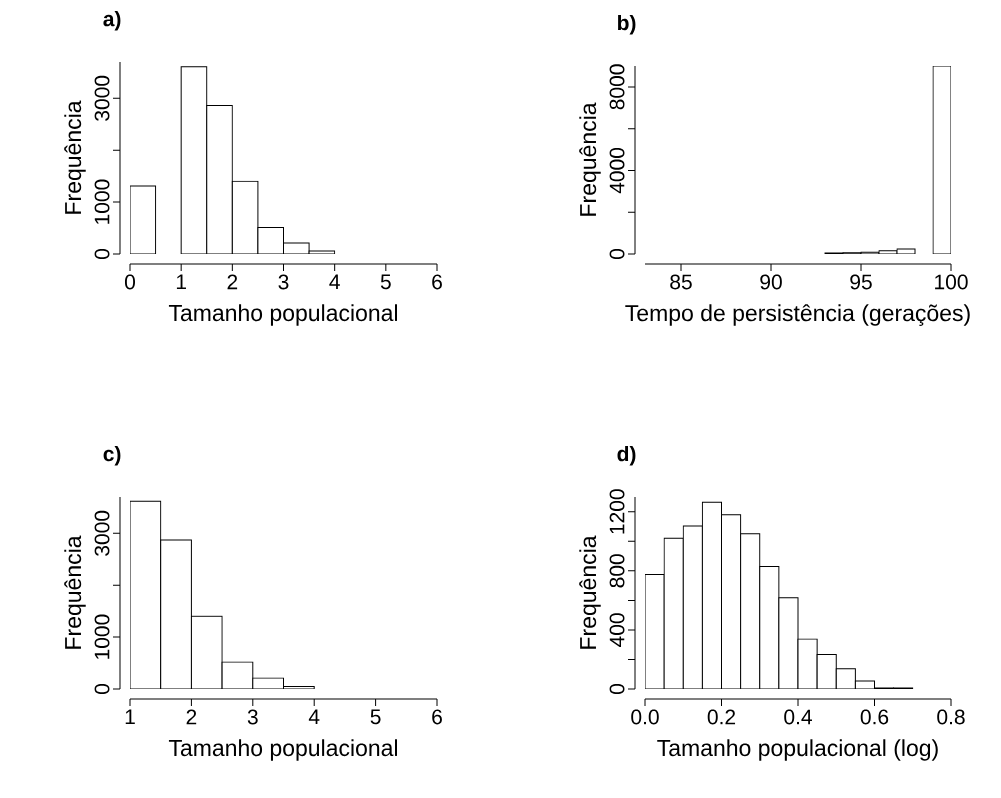  I want to click on y-tick-label: 800, so click(617, 571).